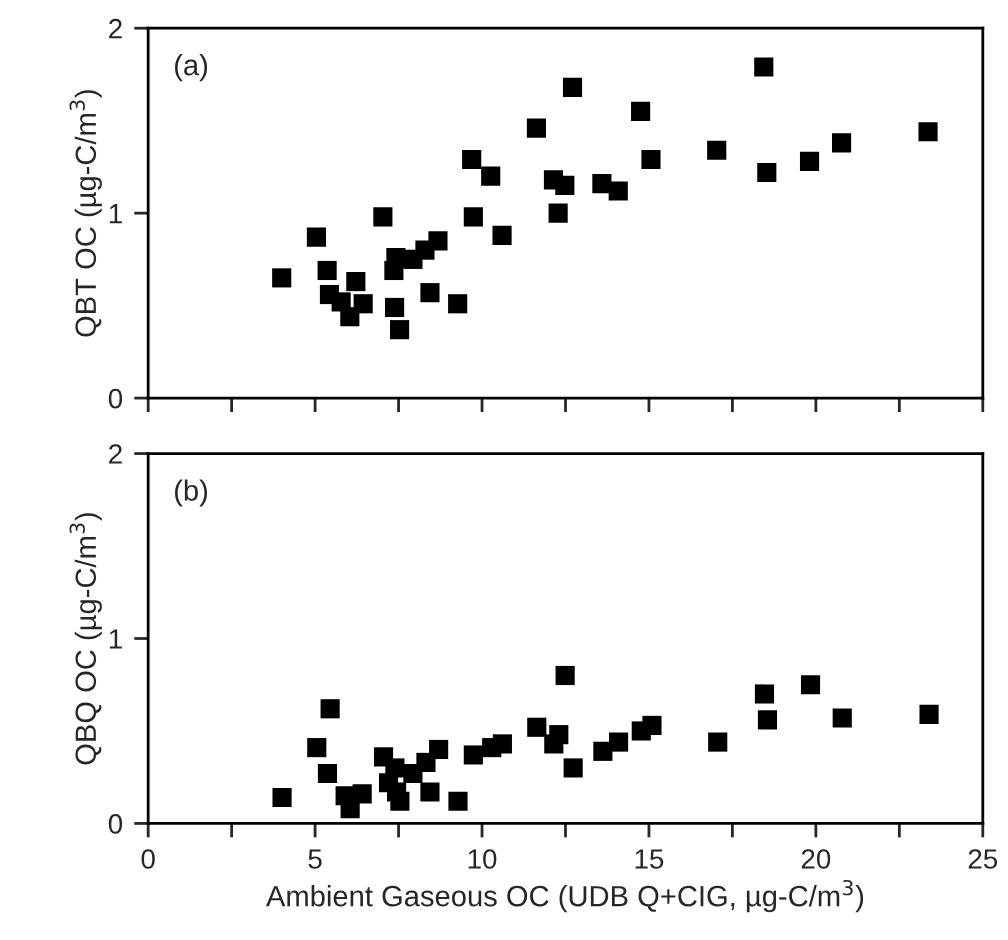 The width and height of the screenshot is (1008, 940). Describe the element at coordinates (649, 859) in the screenshot. I see `x-tick-label: 15` at that location.